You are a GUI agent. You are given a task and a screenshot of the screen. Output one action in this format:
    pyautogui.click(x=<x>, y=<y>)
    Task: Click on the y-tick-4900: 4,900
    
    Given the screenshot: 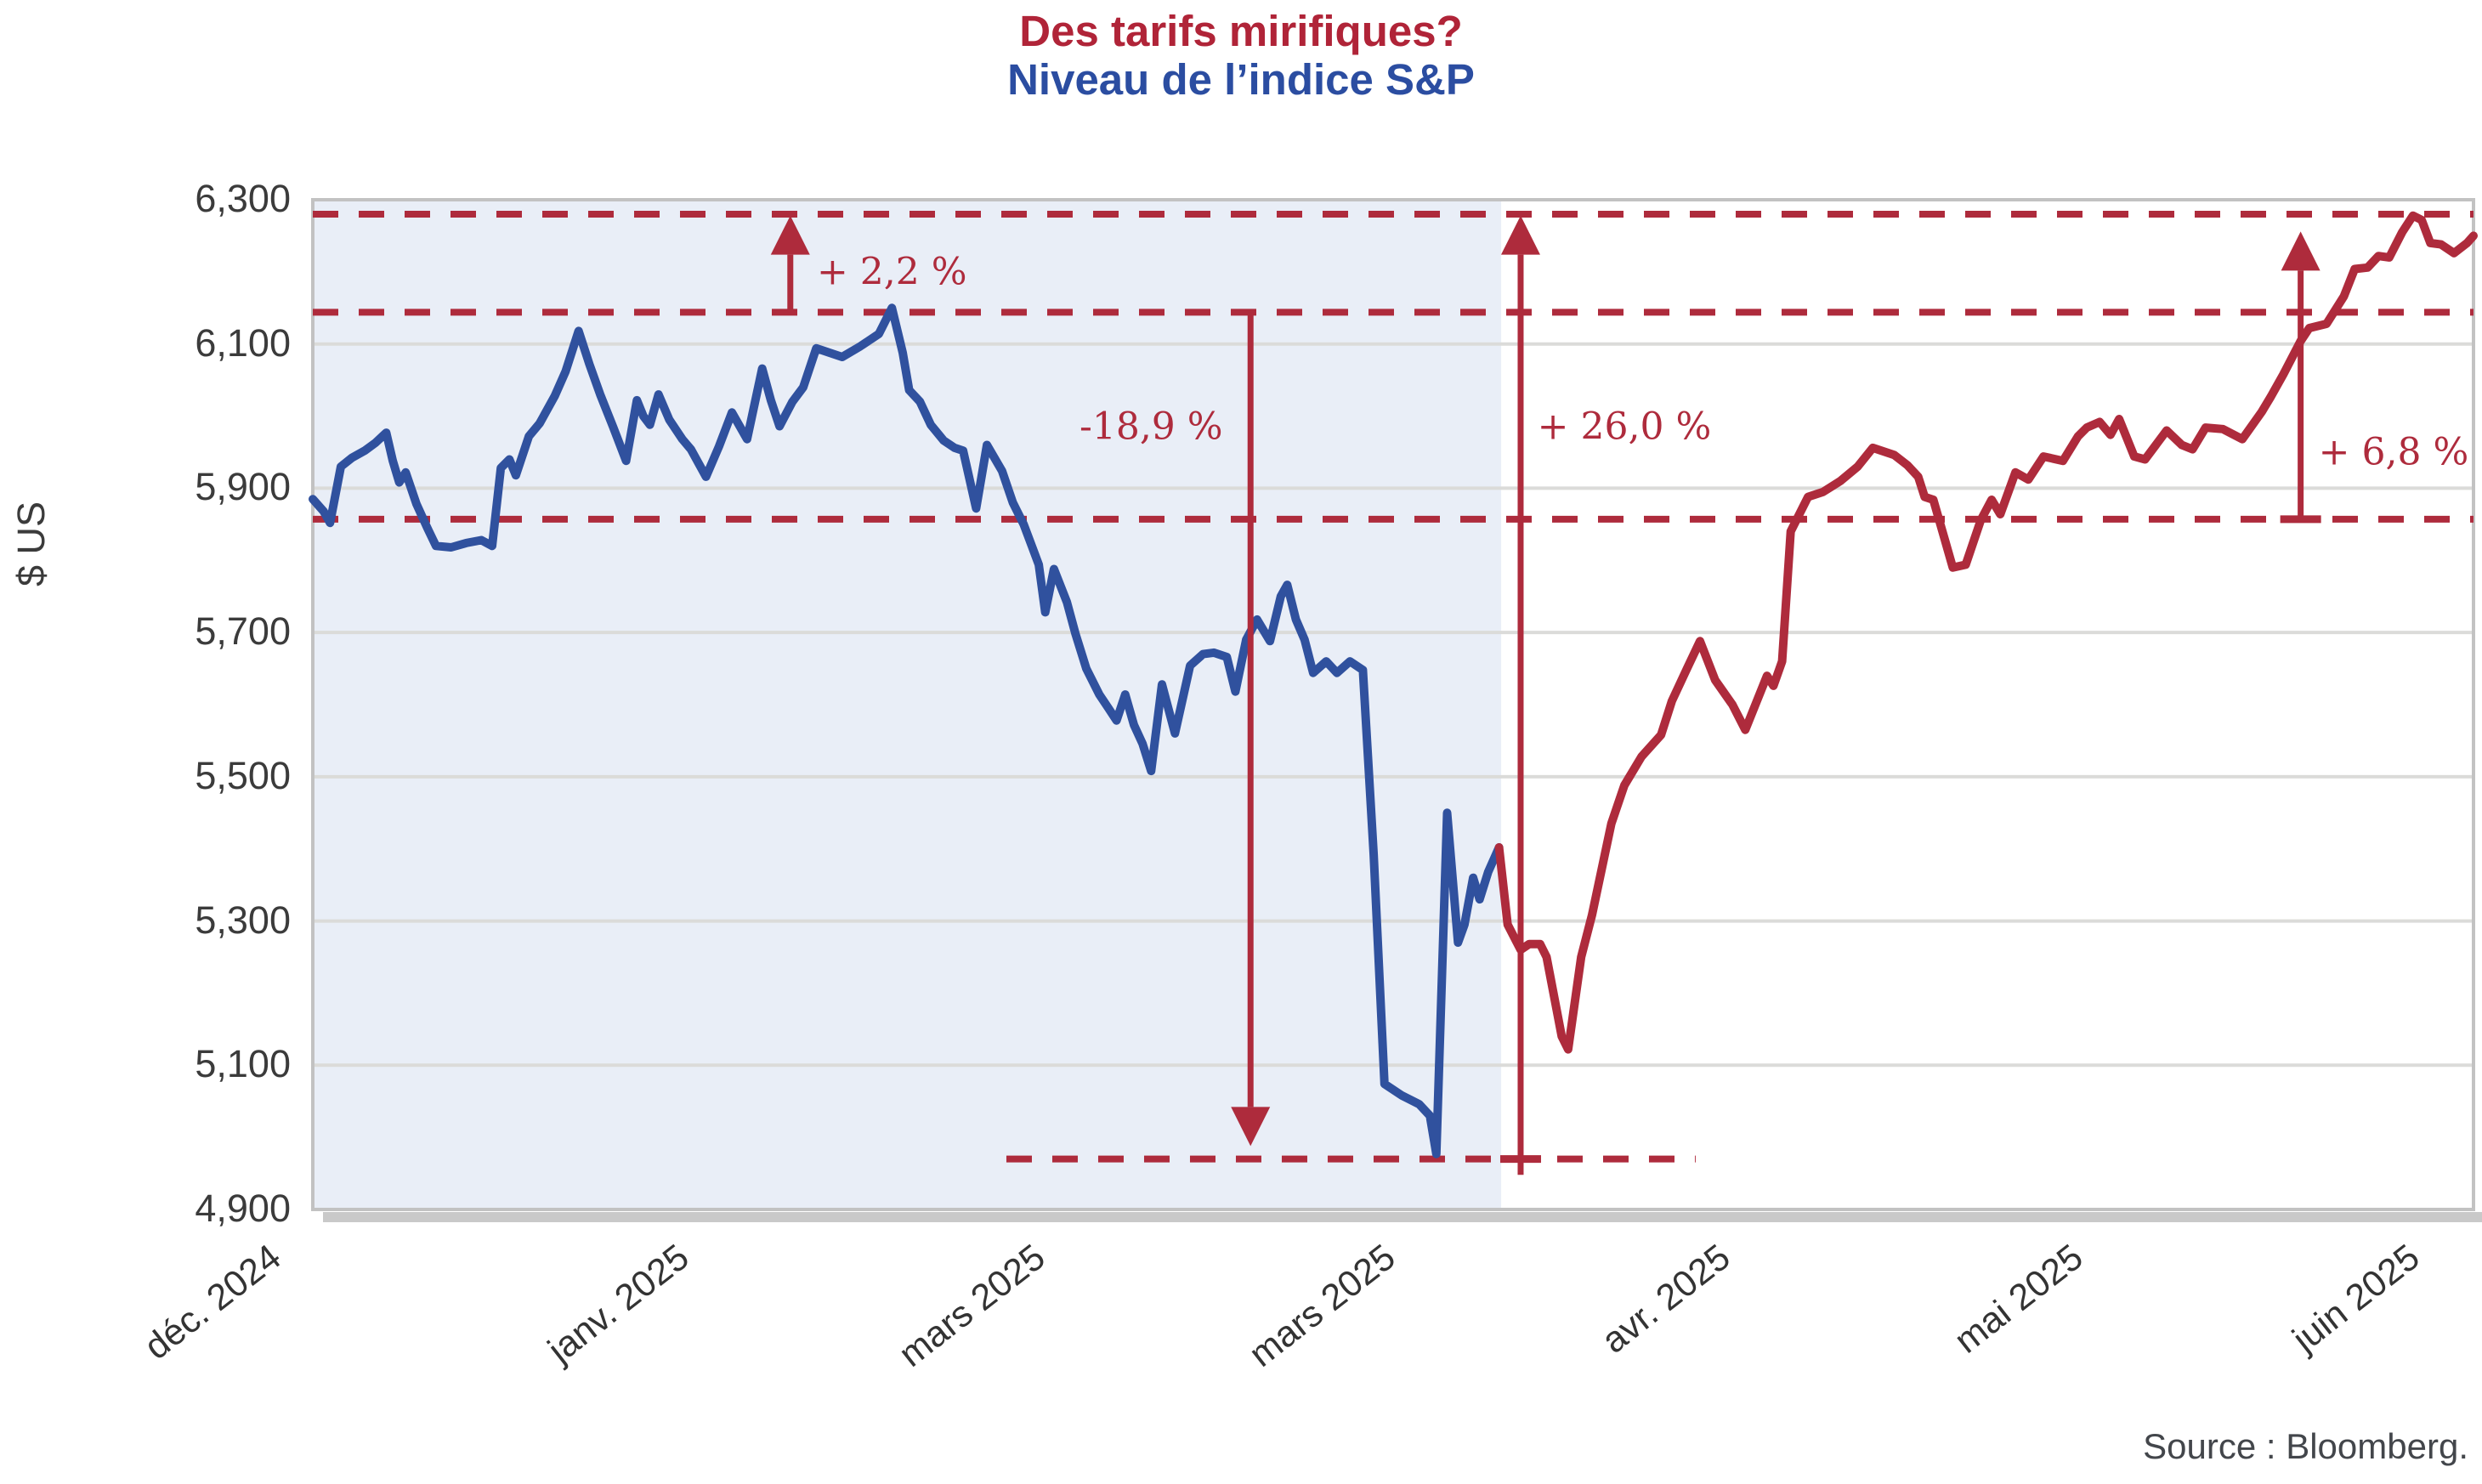 What is the action you would take?
    pyautogui.click(x=243, y=1208)
    